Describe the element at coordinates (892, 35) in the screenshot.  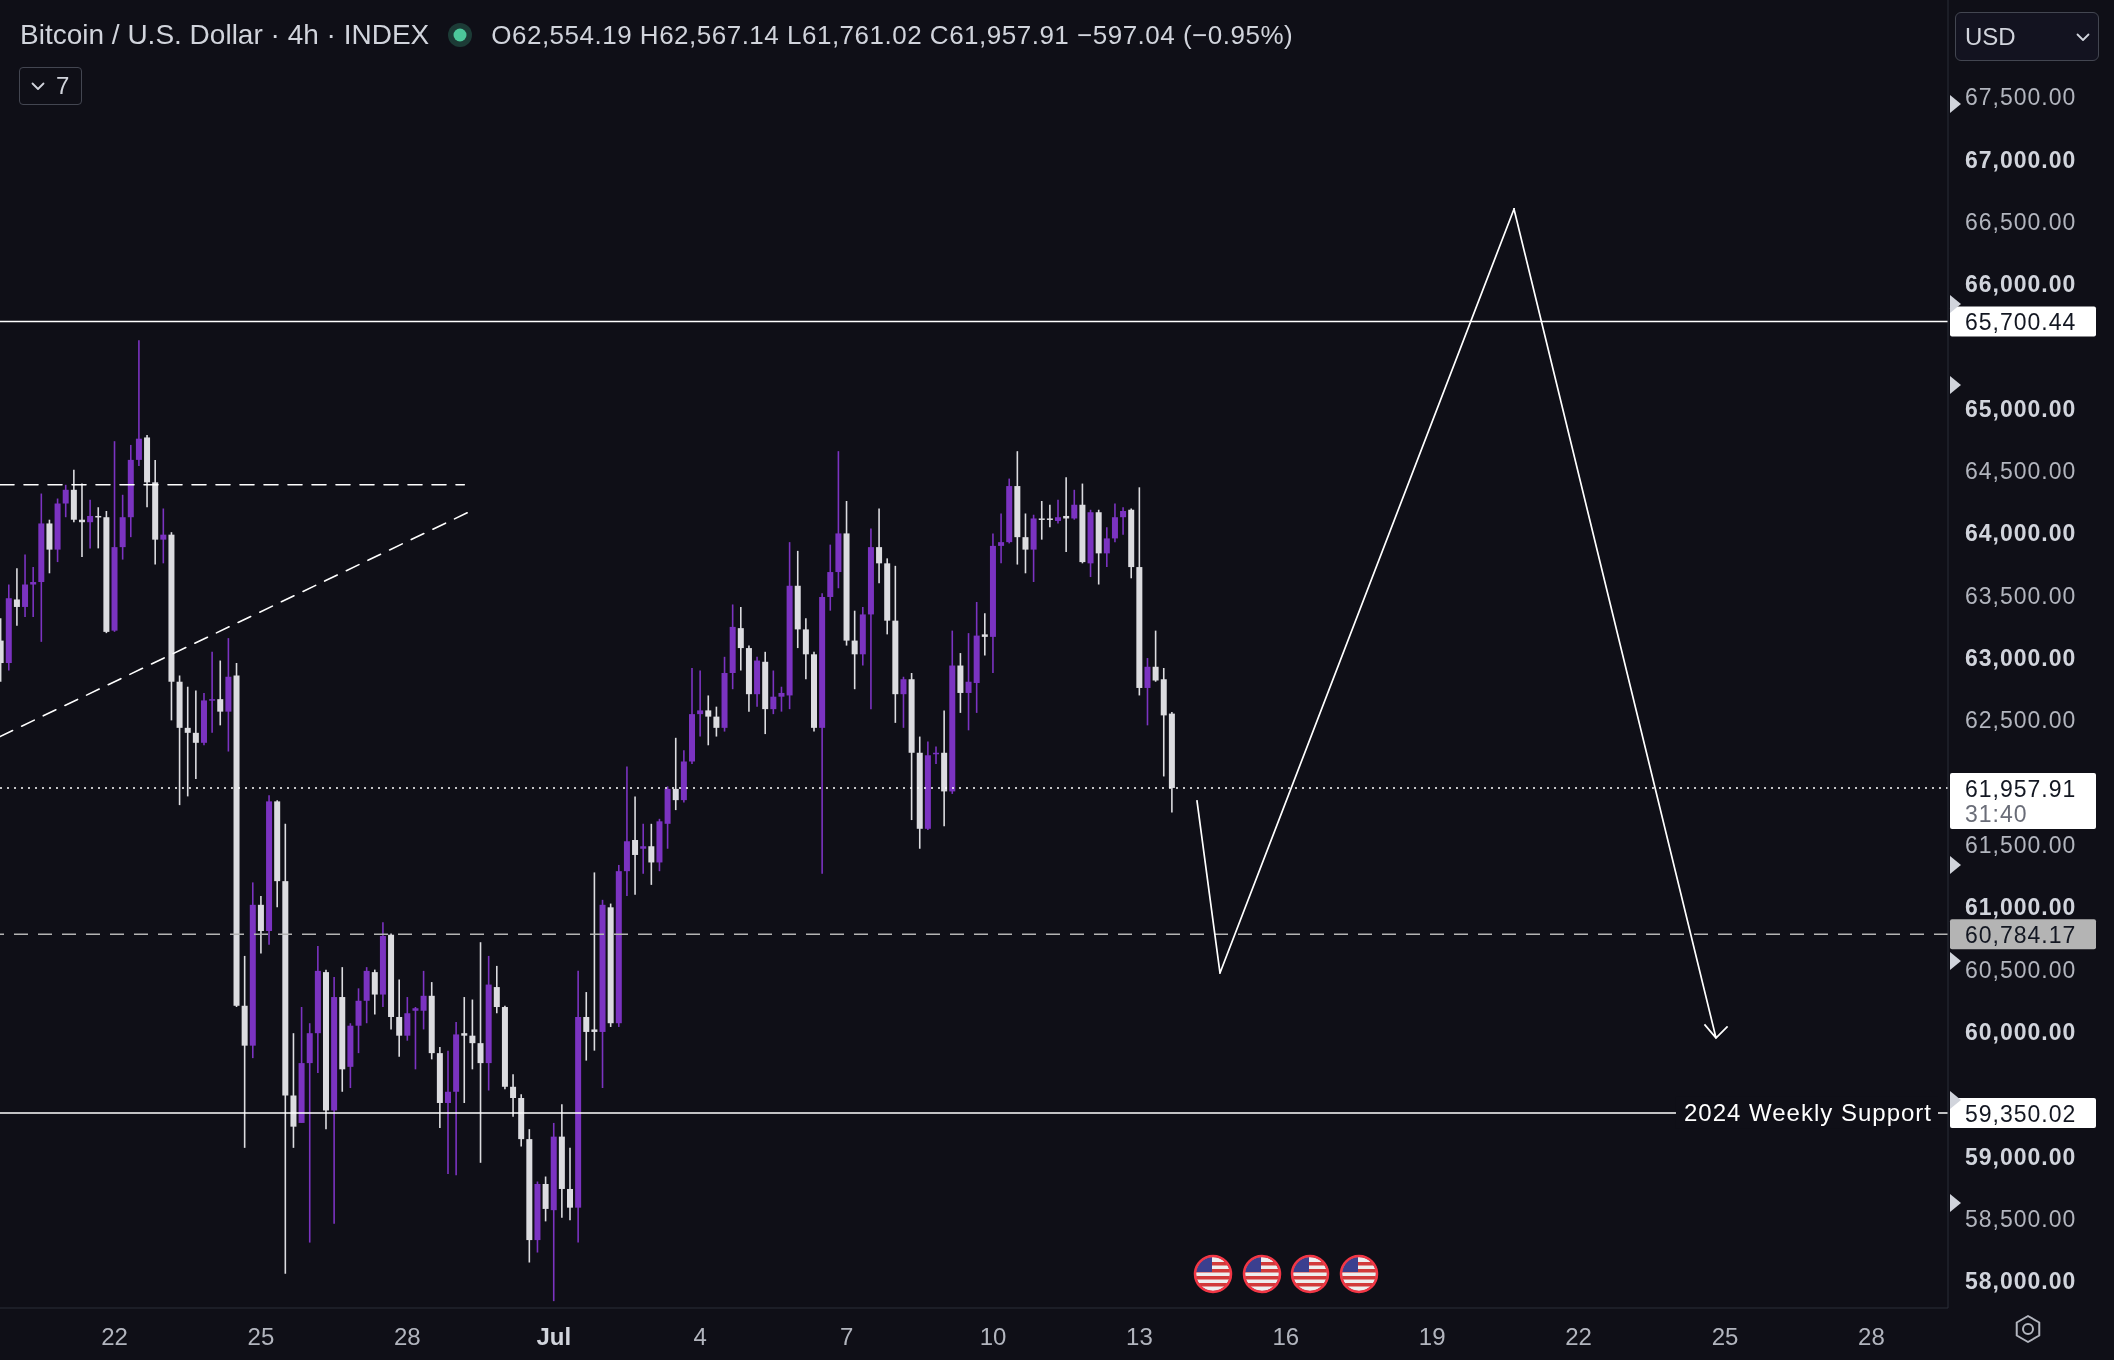
I see `text: O62,554.19 H62,567.14 L61,761.02 C61,957.91 −597.04 (−0.95%)` at that location.